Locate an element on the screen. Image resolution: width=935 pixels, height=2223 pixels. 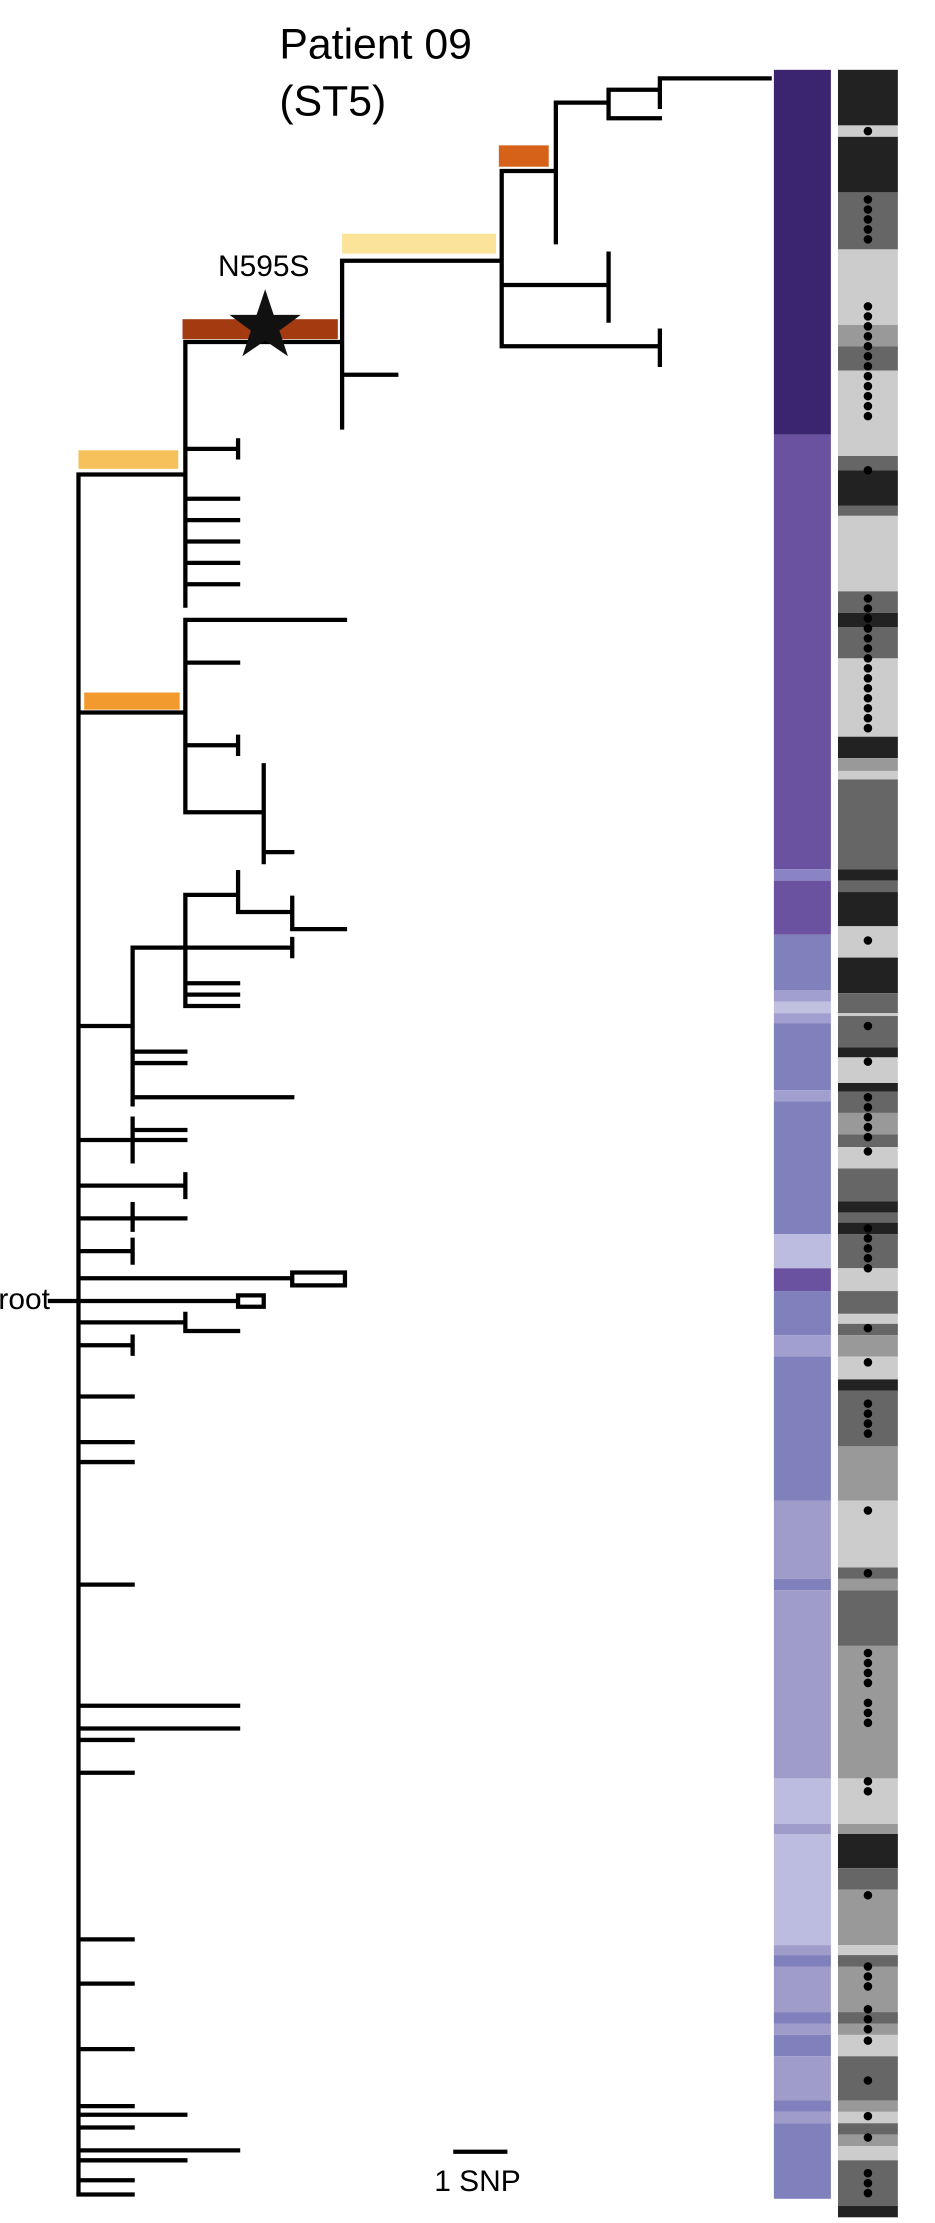
title: Patient 09 is located at coordinates (375, 44).